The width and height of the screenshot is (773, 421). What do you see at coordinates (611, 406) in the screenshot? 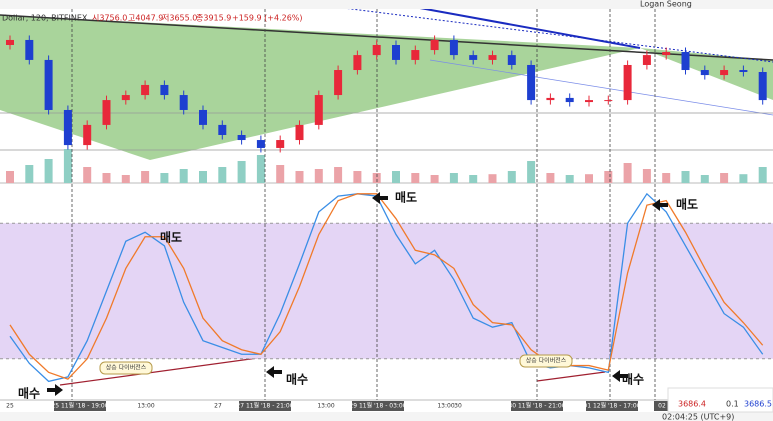
I see `x-tick-label: 01 12월 '18 - 17:00` at bounding box center [611, 406].